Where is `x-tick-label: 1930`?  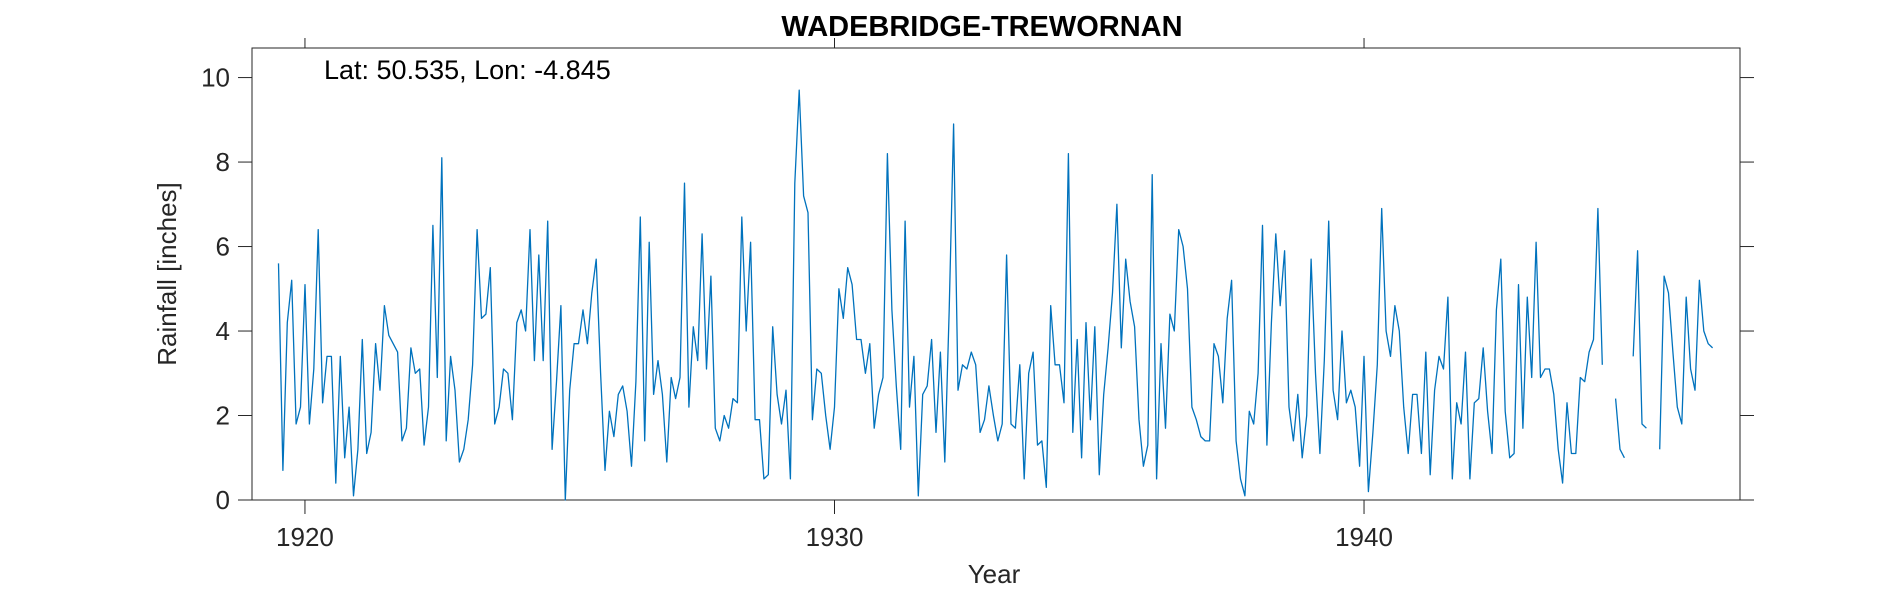
x-tick-label: 1930 is located at coordinates (835, 537).